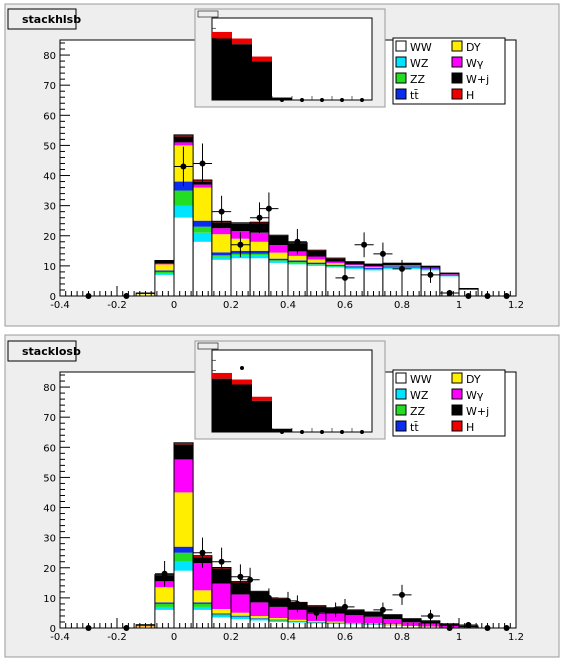  I want to click on x-tick-label: -0.4, so click(60, 637).